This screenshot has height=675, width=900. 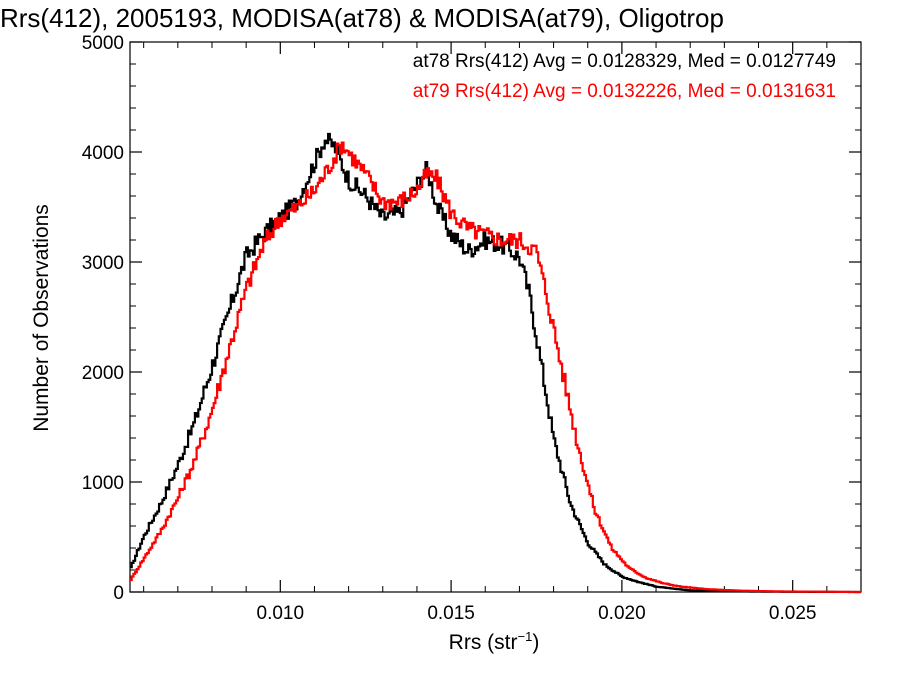 I want to click on x-axis-label-close: ), so click(x=535, y=642).